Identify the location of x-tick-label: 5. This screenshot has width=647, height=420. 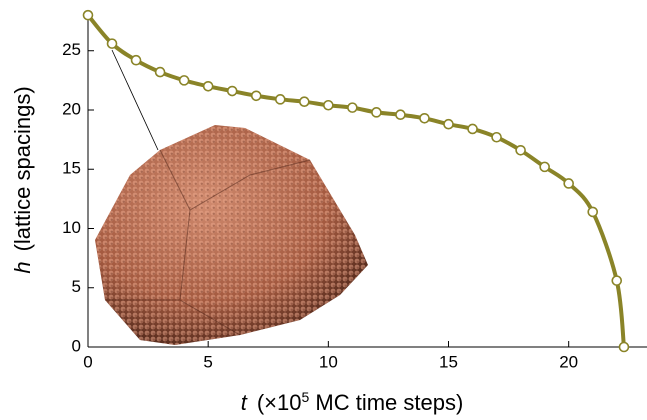
(207, 361).